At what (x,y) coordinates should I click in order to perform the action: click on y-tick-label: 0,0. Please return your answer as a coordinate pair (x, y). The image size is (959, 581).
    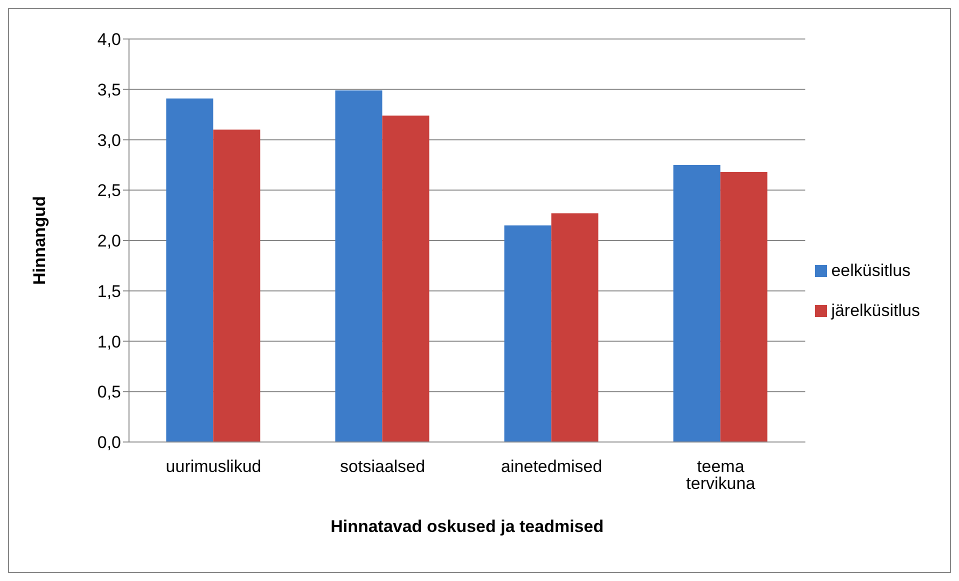
    Looking at the image, I should click on (109, 442).